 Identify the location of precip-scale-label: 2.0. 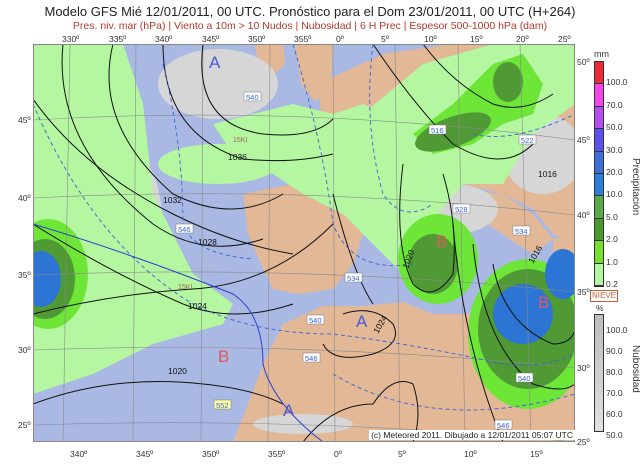
(612, 239).